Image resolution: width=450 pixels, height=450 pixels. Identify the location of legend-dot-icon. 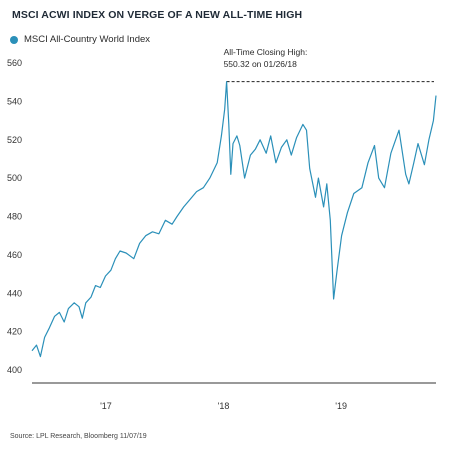
(14, 39).